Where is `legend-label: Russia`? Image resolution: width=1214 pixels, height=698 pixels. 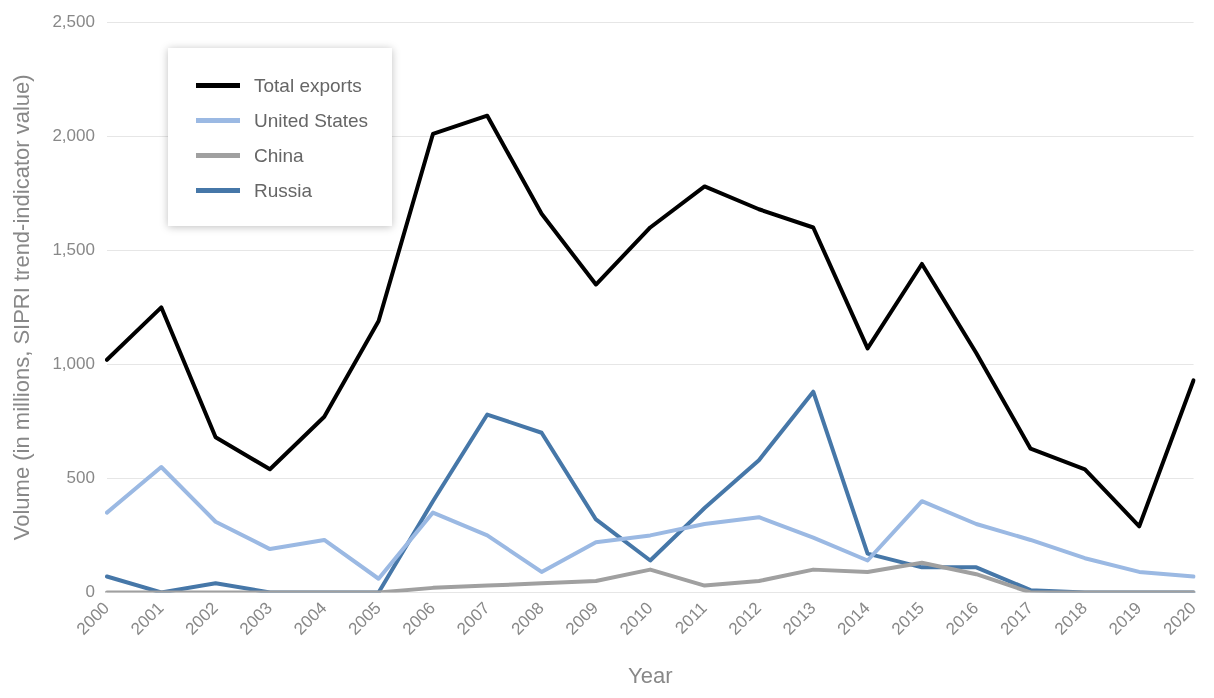 legend-label: Russia is located at coordinates (283, 190).